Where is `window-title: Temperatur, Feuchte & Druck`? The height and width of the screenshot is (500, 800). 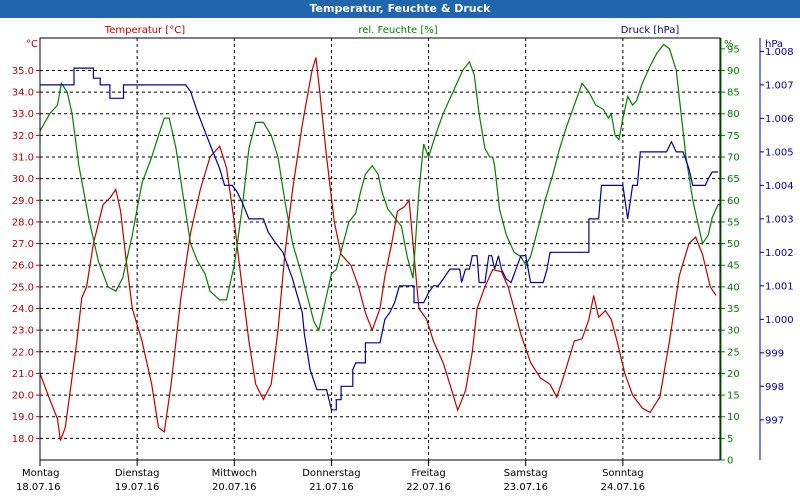
window-title: Temperatur, Feuchte & Druck is located at coordinates (400, 8).